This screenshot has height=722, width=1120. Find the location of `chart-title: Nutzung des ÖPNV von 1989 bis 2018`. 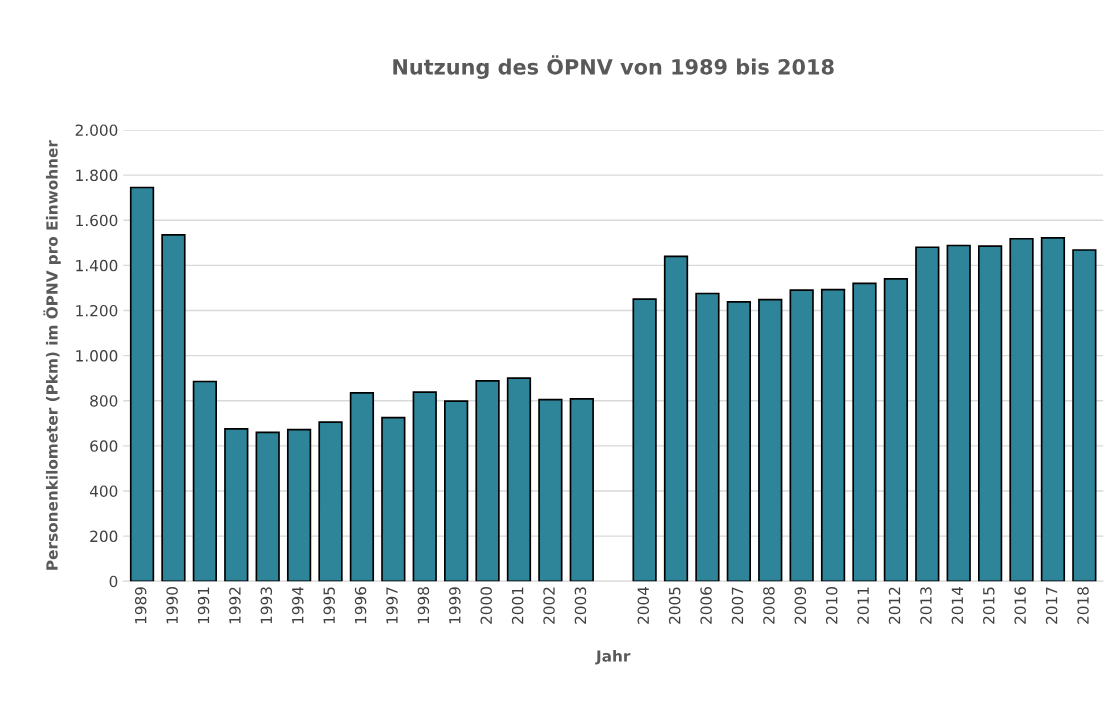

chart-title: Nutzung des ÖPNV von 1989 bis 2018 is located at coordinates (613, 67).